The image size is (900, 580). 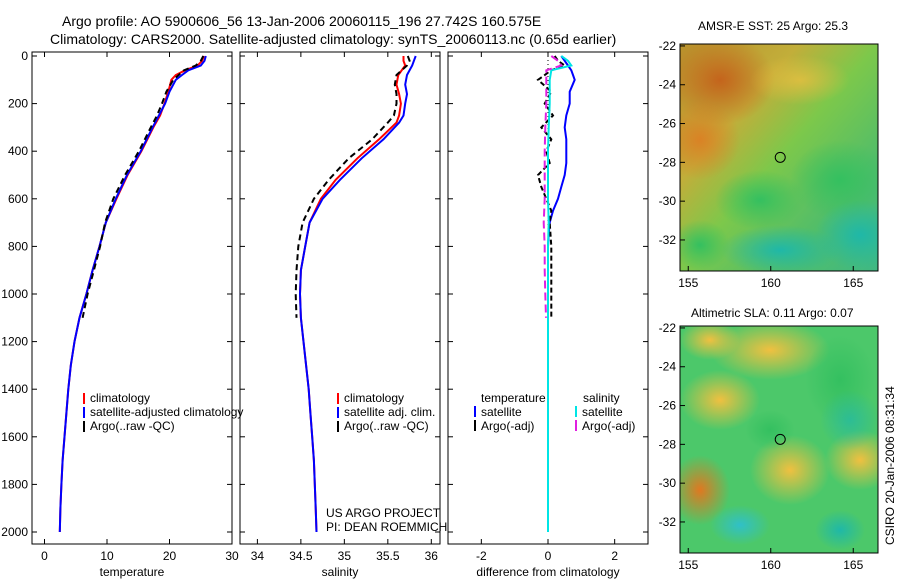 I want to click on sla-map-frame, so click(x=779, y=439).